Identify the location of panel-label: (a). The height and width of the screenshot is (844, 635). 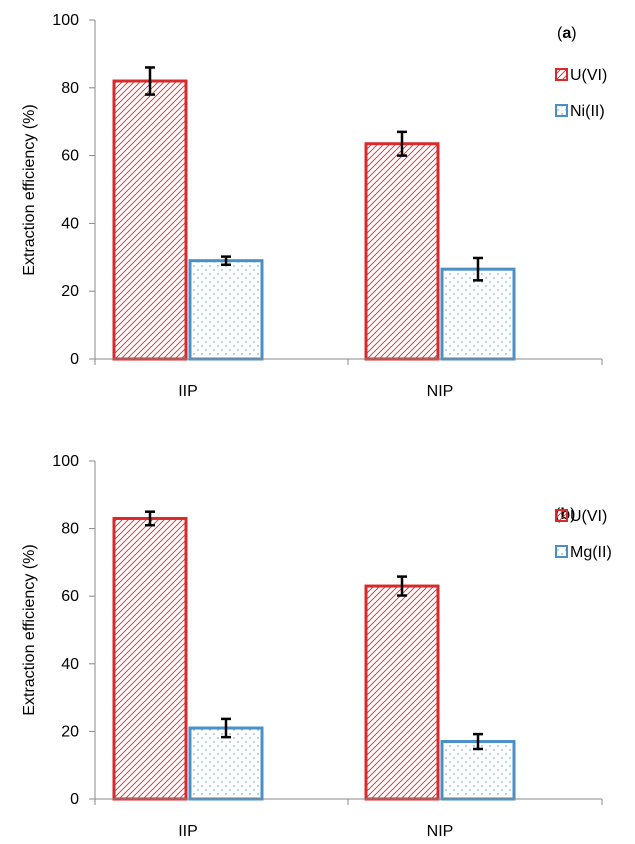
(567, 33).